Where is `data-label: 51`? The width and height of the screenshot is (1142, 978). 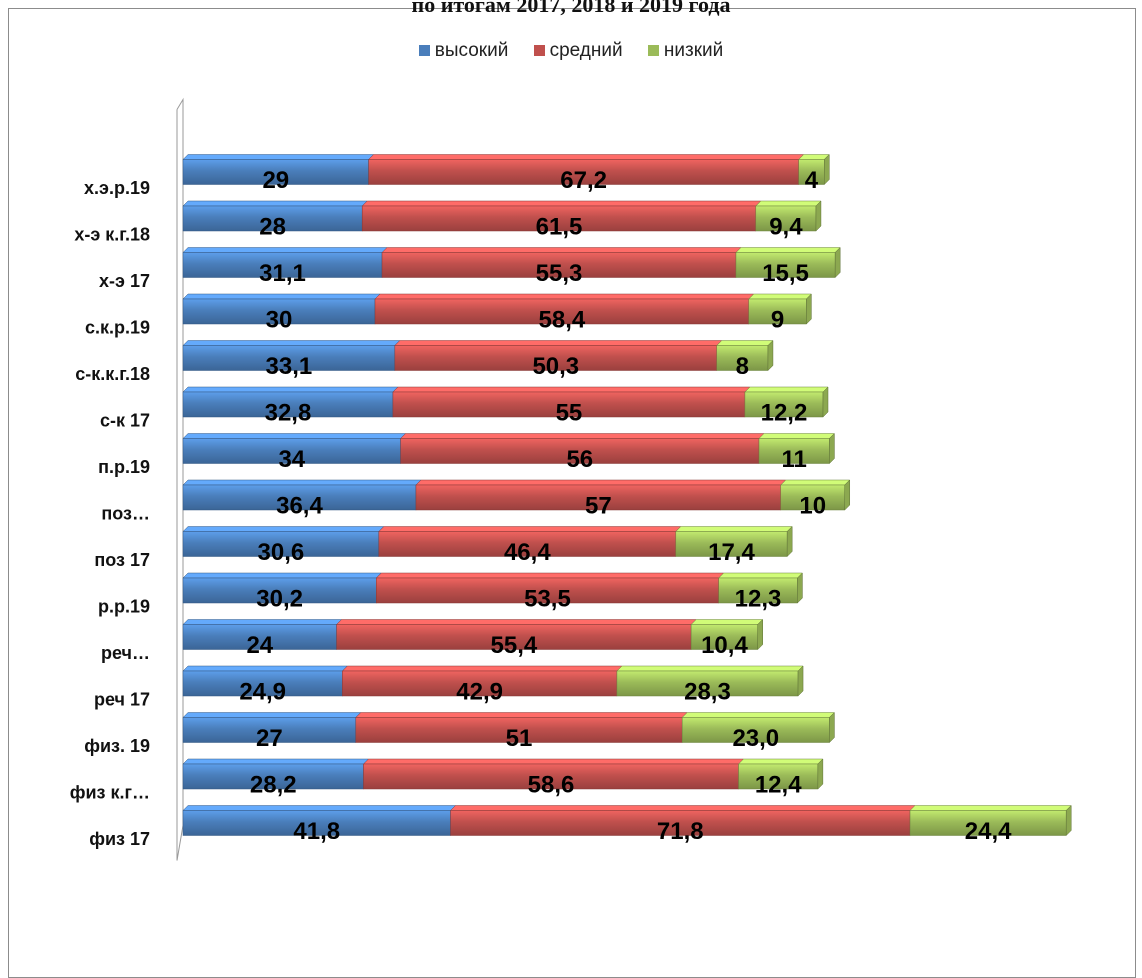
data-label: 51 is located at coordinates (519, 738).